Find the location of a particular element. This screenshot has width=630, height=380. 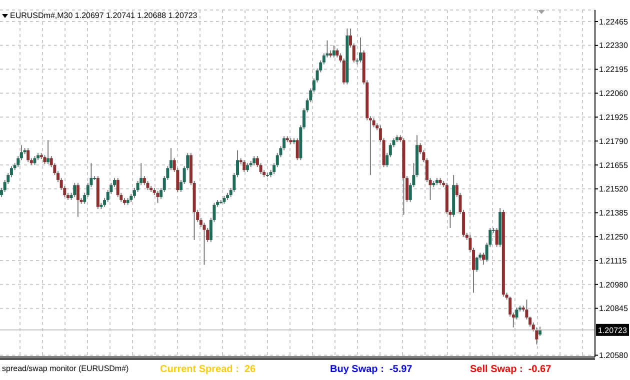

text: Current Spread : 26 is located at coordinates (208, 369).